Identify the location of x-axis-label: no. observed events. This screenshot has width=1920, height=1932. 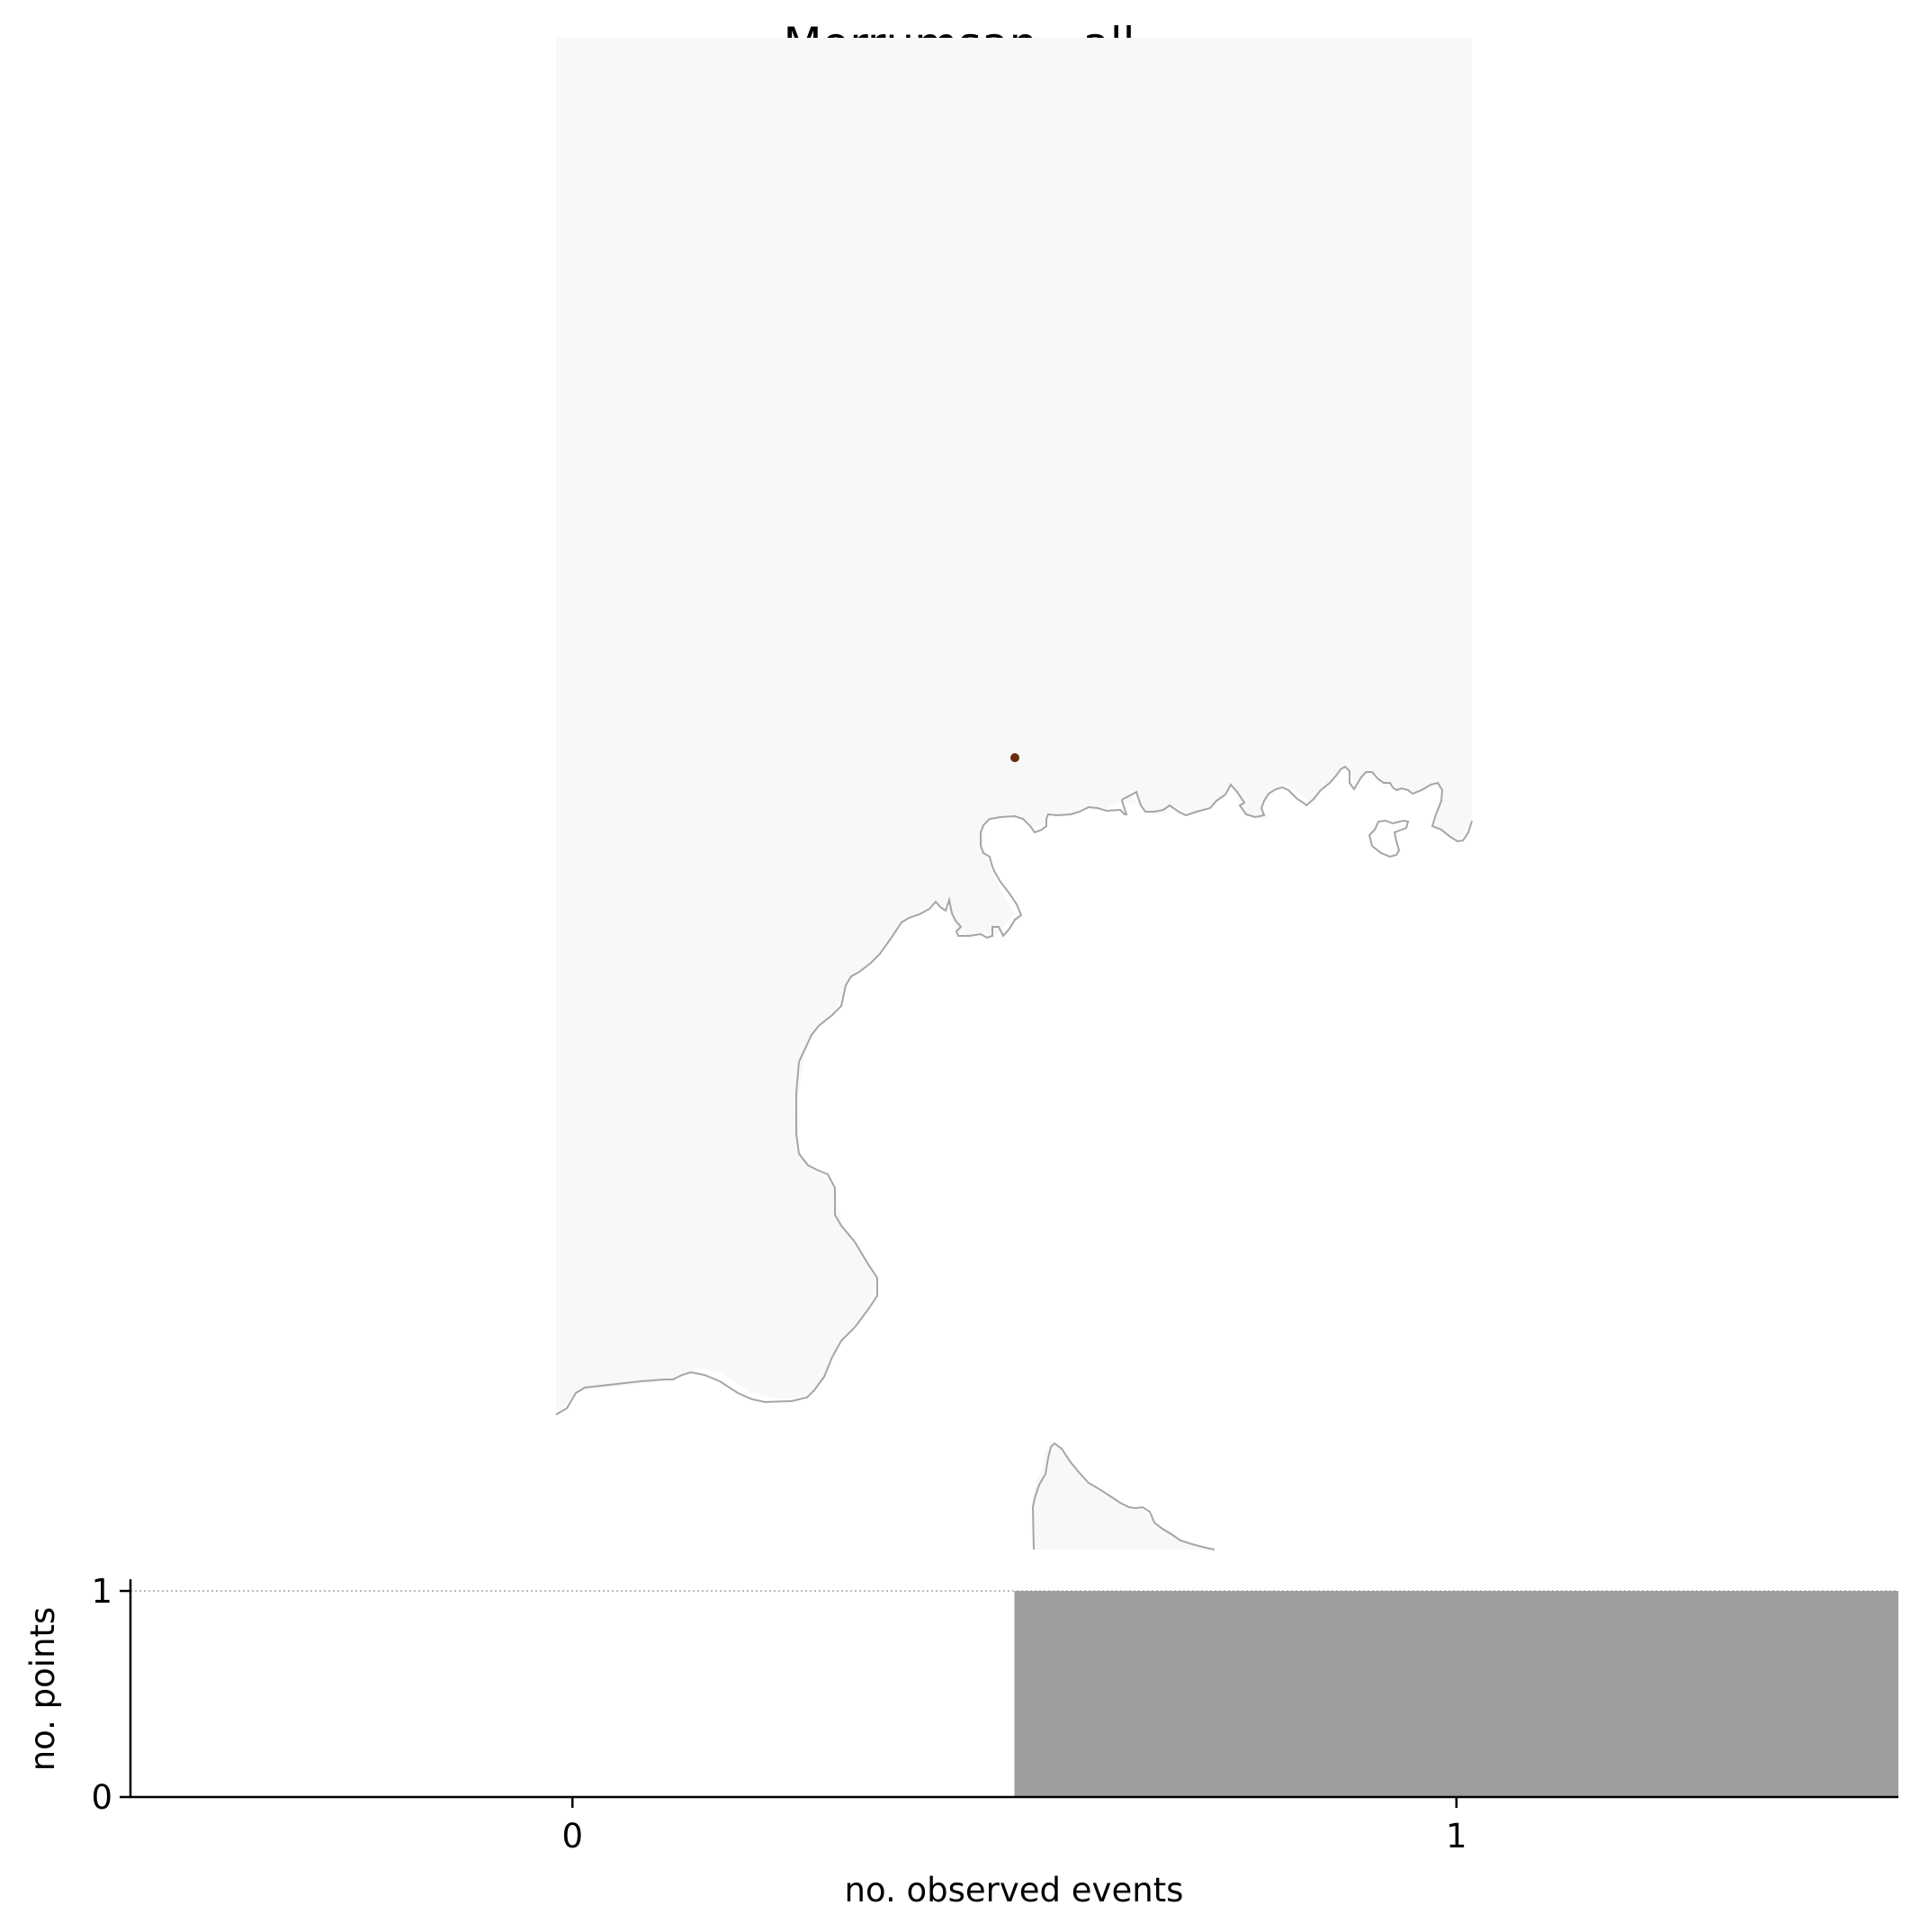
(1015, 1890).